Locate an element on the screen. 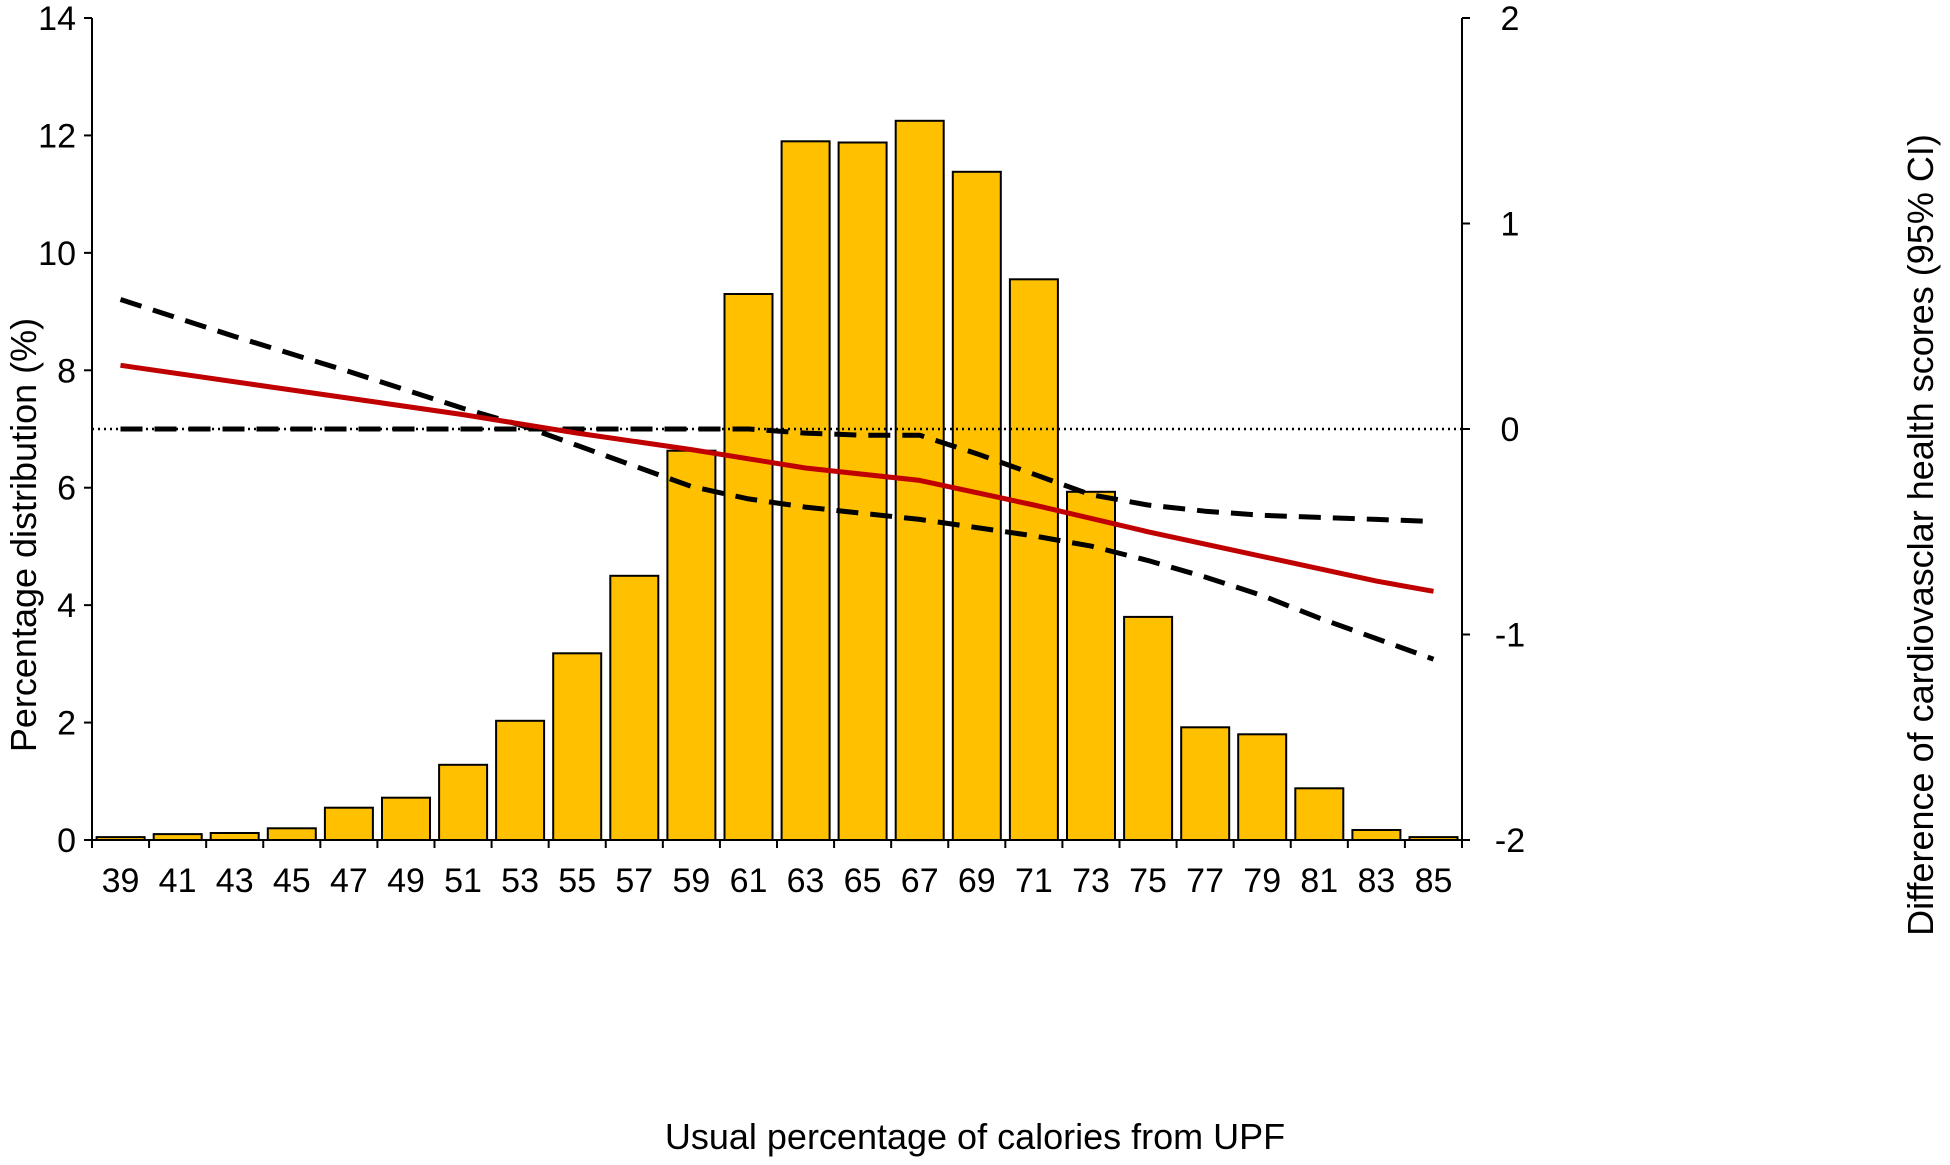  x-tick-label: 77 is located at coordinates (1205, 881).